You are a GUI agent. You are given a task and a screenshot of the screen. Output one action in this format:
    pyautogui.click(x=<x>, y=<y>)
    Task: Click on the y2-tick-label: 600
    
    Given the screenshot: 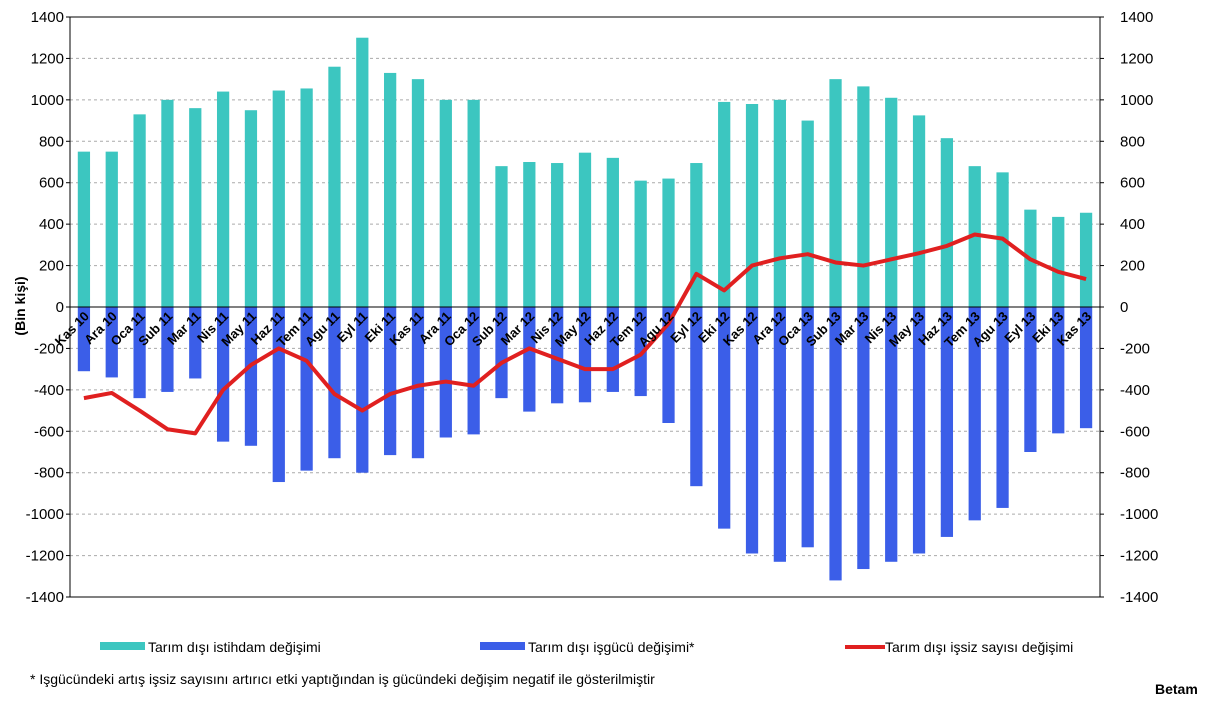 What is the action you would take?
    pyautogui.click(x=1132, y=183)
    